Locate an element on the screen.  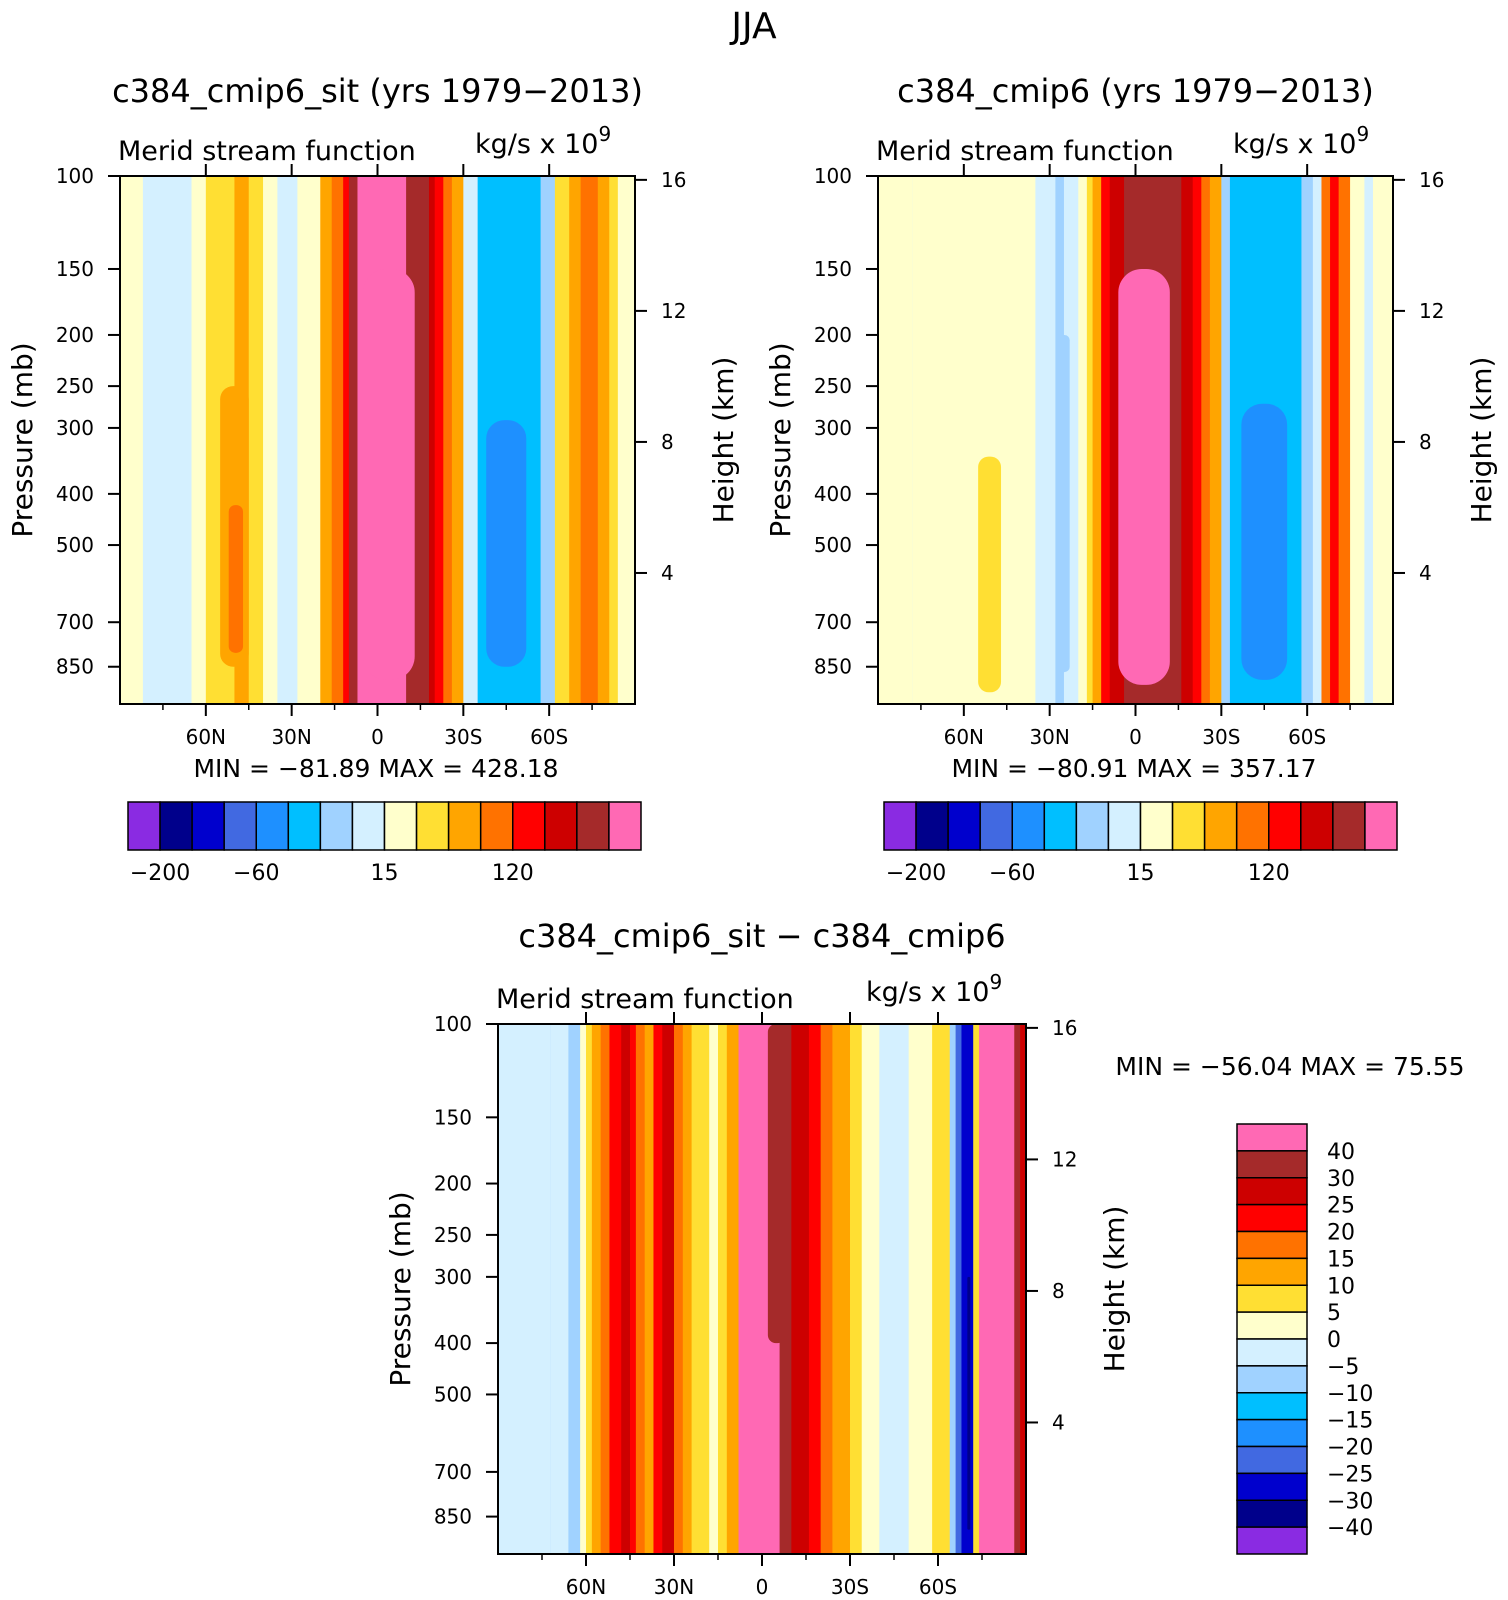
colorbar-label: 25 is located at coordinates (1341, 1206).